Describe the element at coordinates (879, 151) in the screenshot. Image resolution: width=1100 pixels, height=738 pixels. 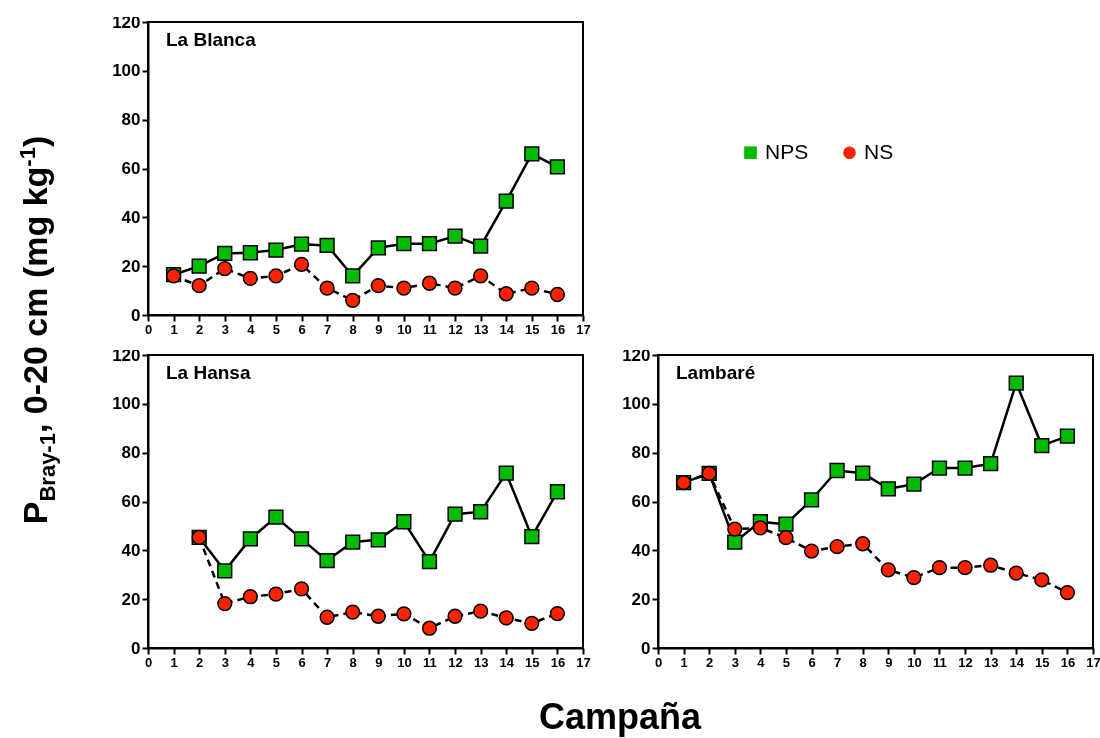
I see `legend-label: NS` at that location.